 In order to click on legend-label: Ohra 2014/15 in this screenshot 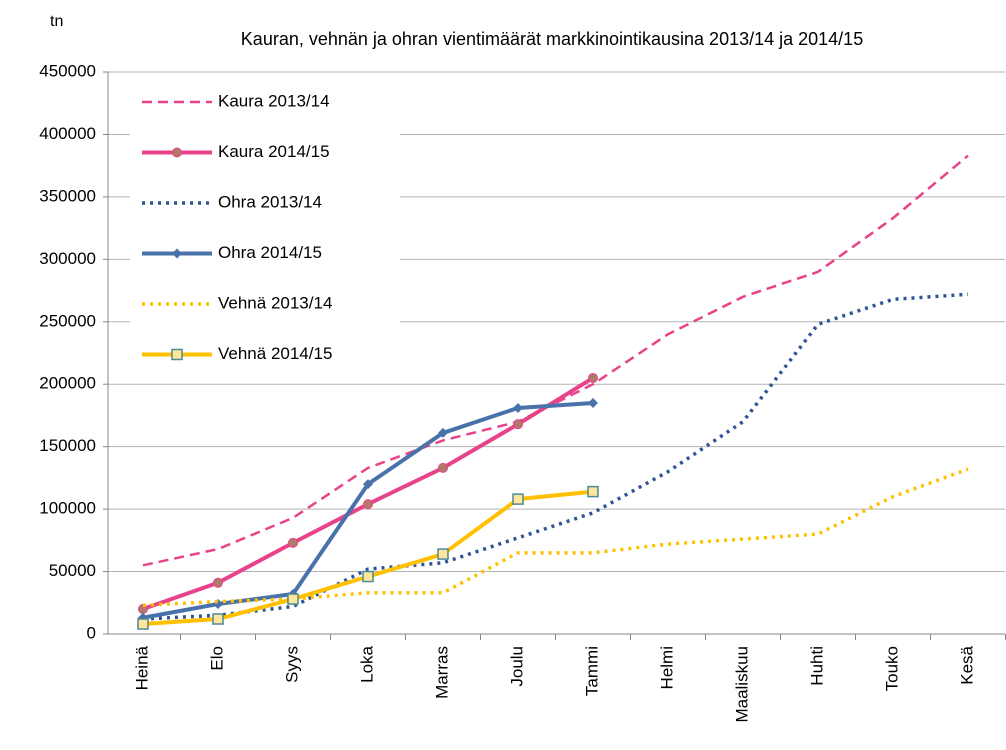, I will do `click(270, 252)`.